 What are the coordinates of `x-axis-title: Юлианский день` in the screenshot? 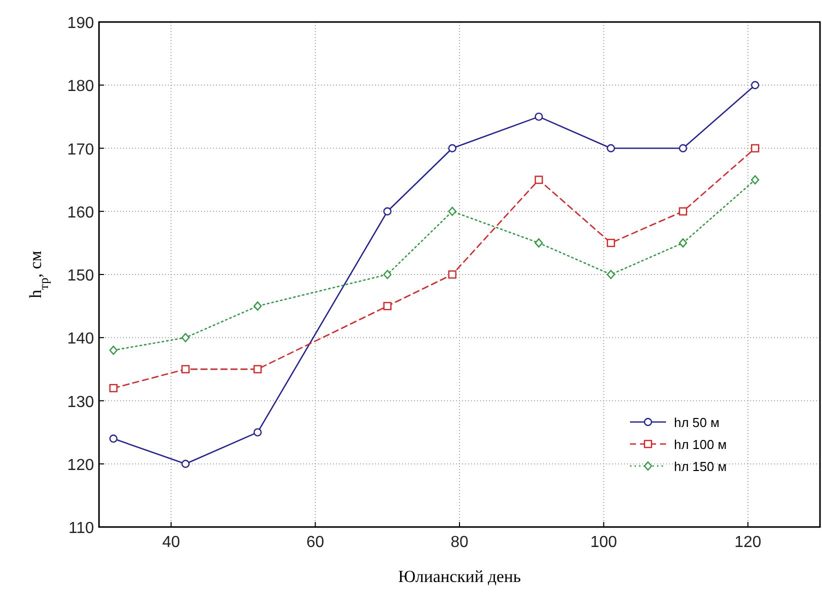 It's located at (460, 576).